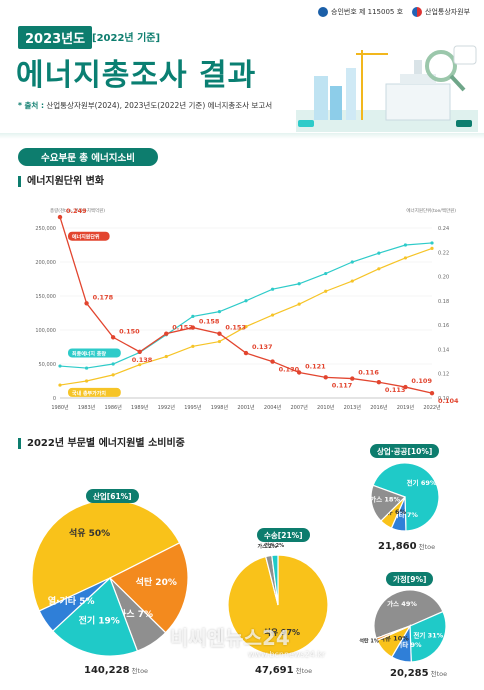 This screenshot has height=690, width=484. Describe the element at coordinates (54, 399) in the screenshot. I see `y-left-tick-label: 0` at that location.